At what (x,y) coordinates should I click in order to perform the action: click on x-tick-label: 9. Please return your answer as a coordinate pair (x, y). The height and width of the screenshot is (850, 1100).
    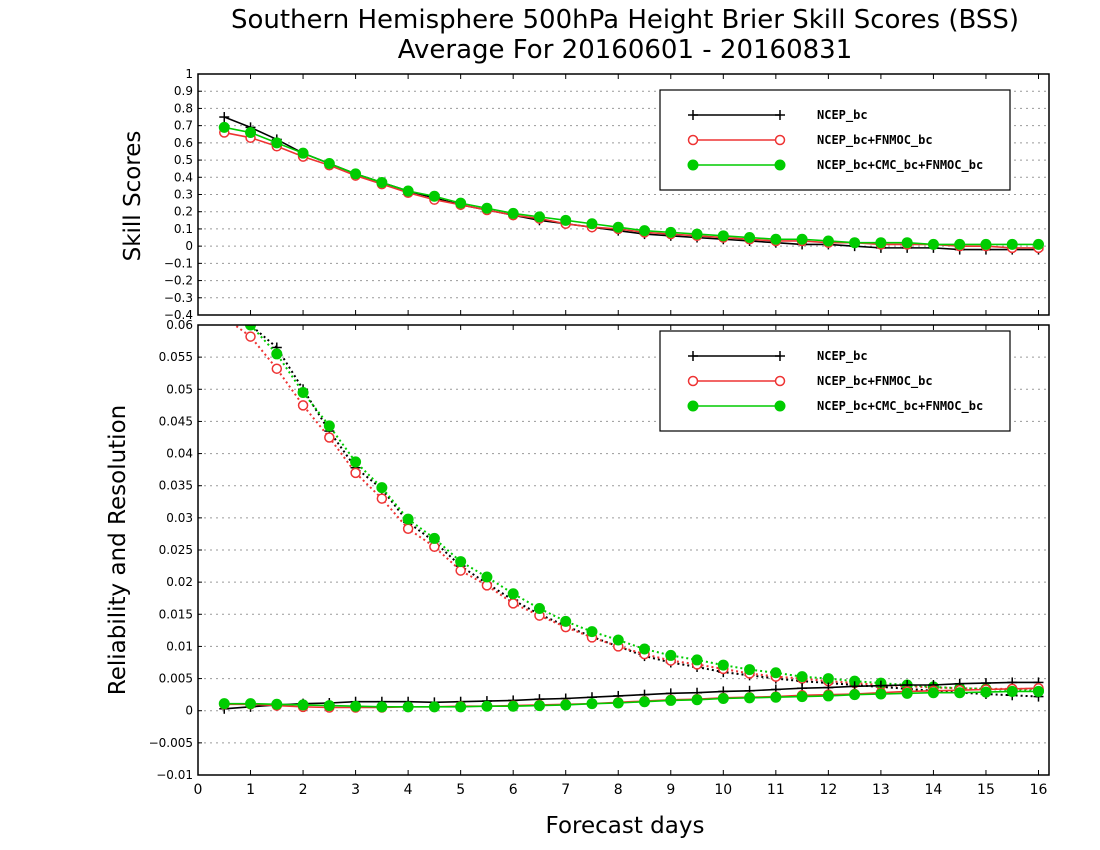
    Looking at the image, I should click on (670, 790).